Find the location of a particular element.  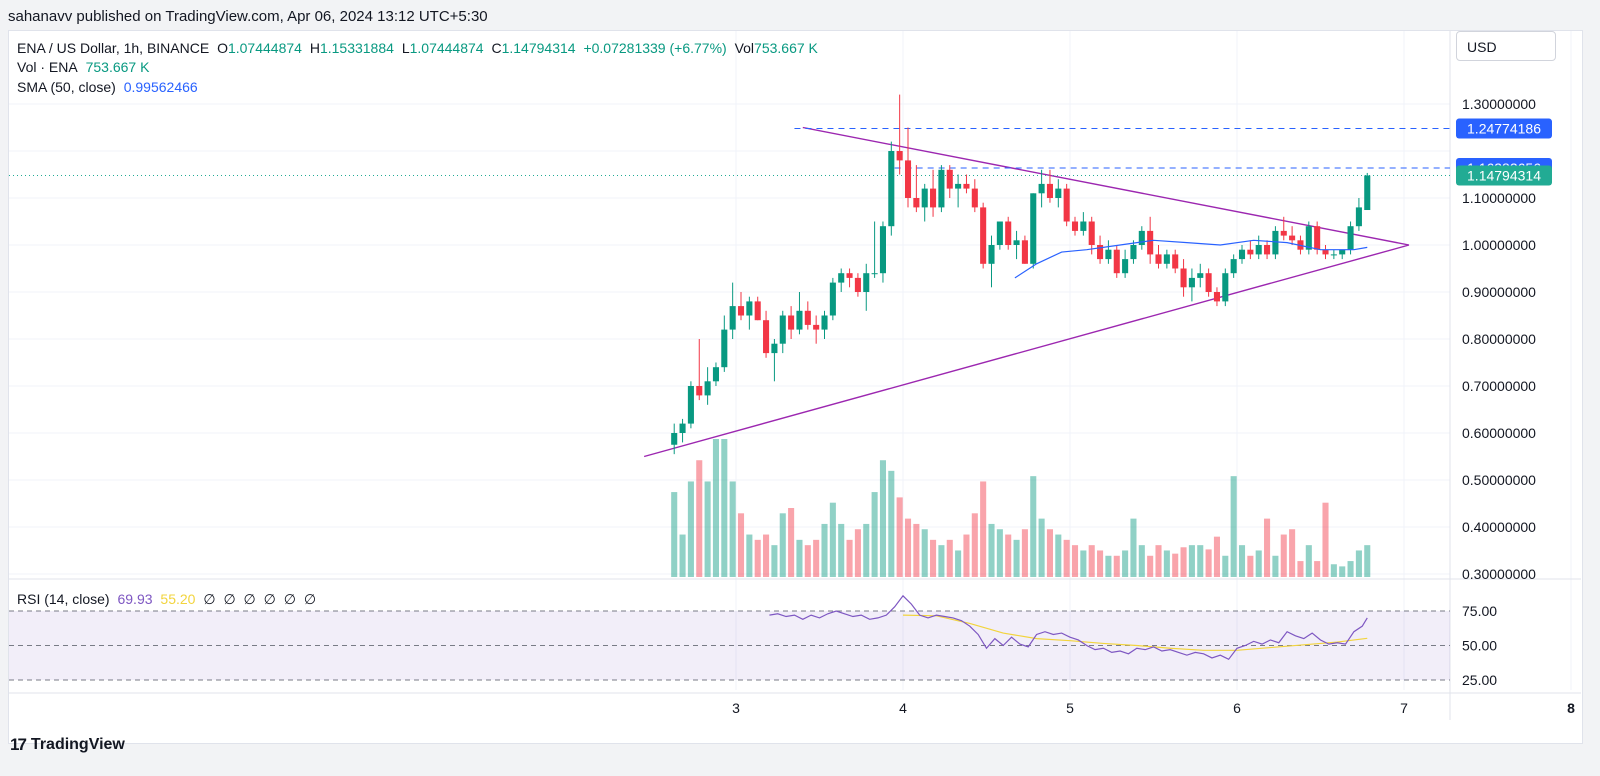

price-tick-label: 1.10000000 is located at coordinates (1499, 198).